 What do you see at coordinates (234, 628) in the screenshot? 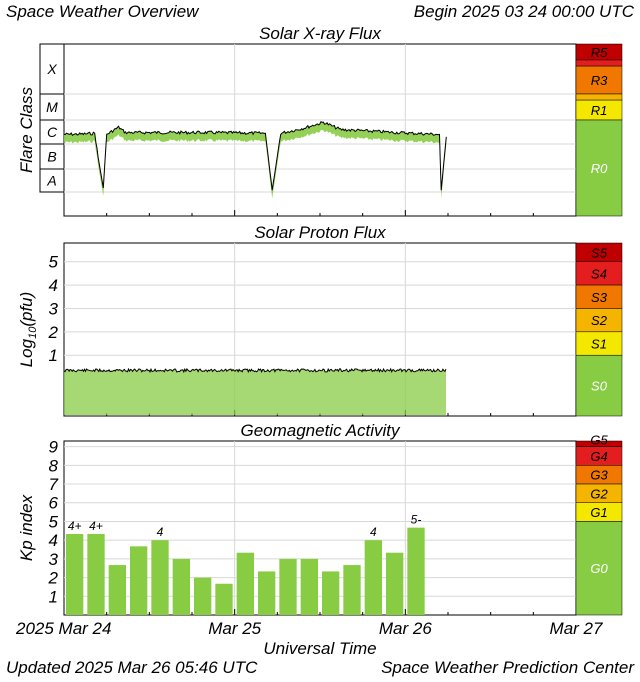
I see `x-tick-label: Mar 25` at bounding box center [234, 628].